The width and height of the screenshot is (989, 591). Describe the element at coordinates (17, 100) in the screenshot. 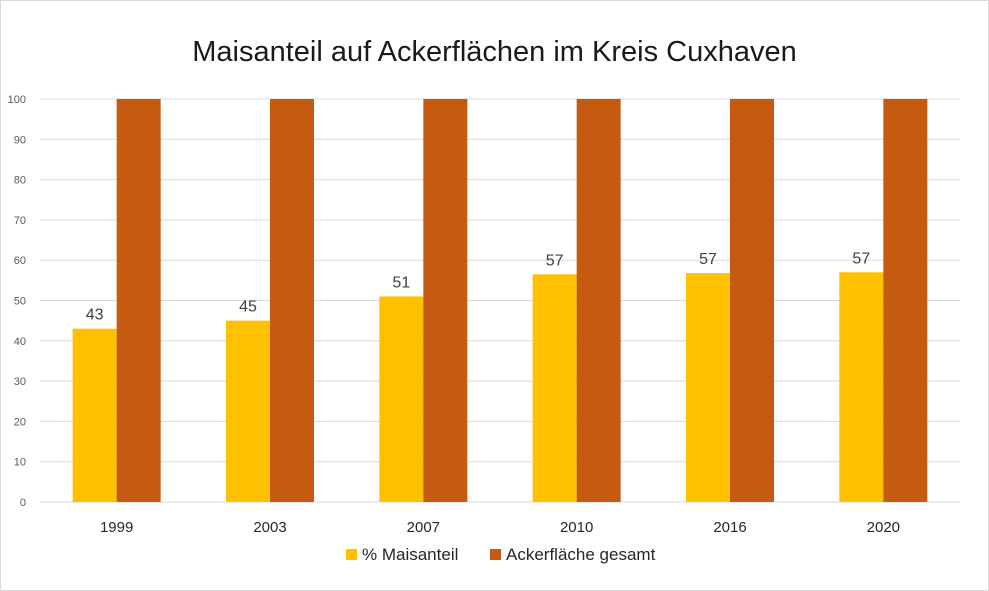

I see `y-tick-label: 100` at that location.